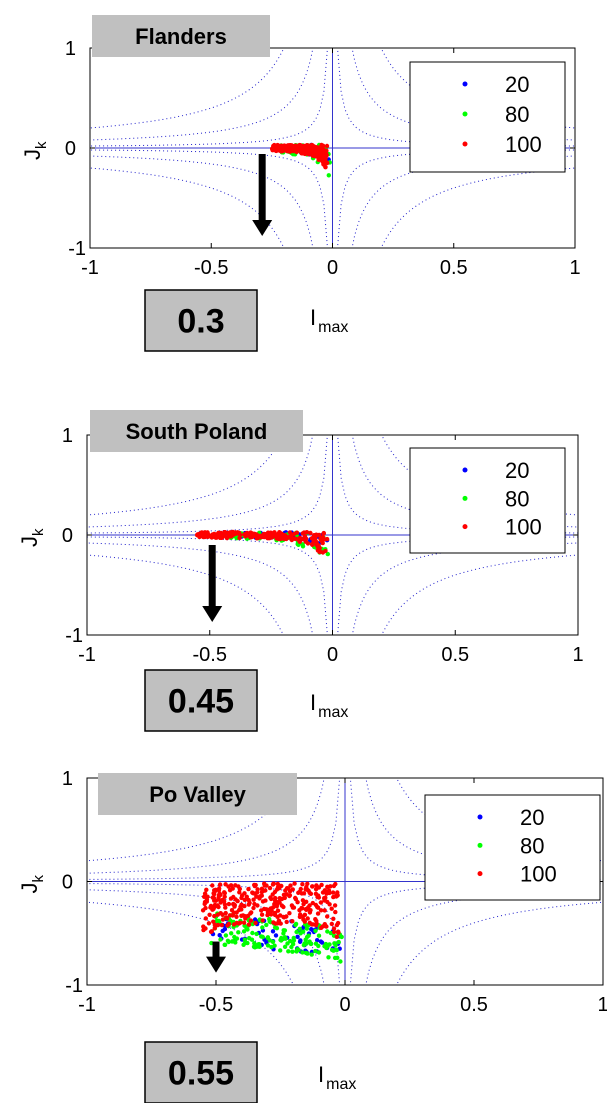 Image resolution: width=607 pixels, height=1103 pixels. I want to click on x-tick-label: -1, so click(90, 268).